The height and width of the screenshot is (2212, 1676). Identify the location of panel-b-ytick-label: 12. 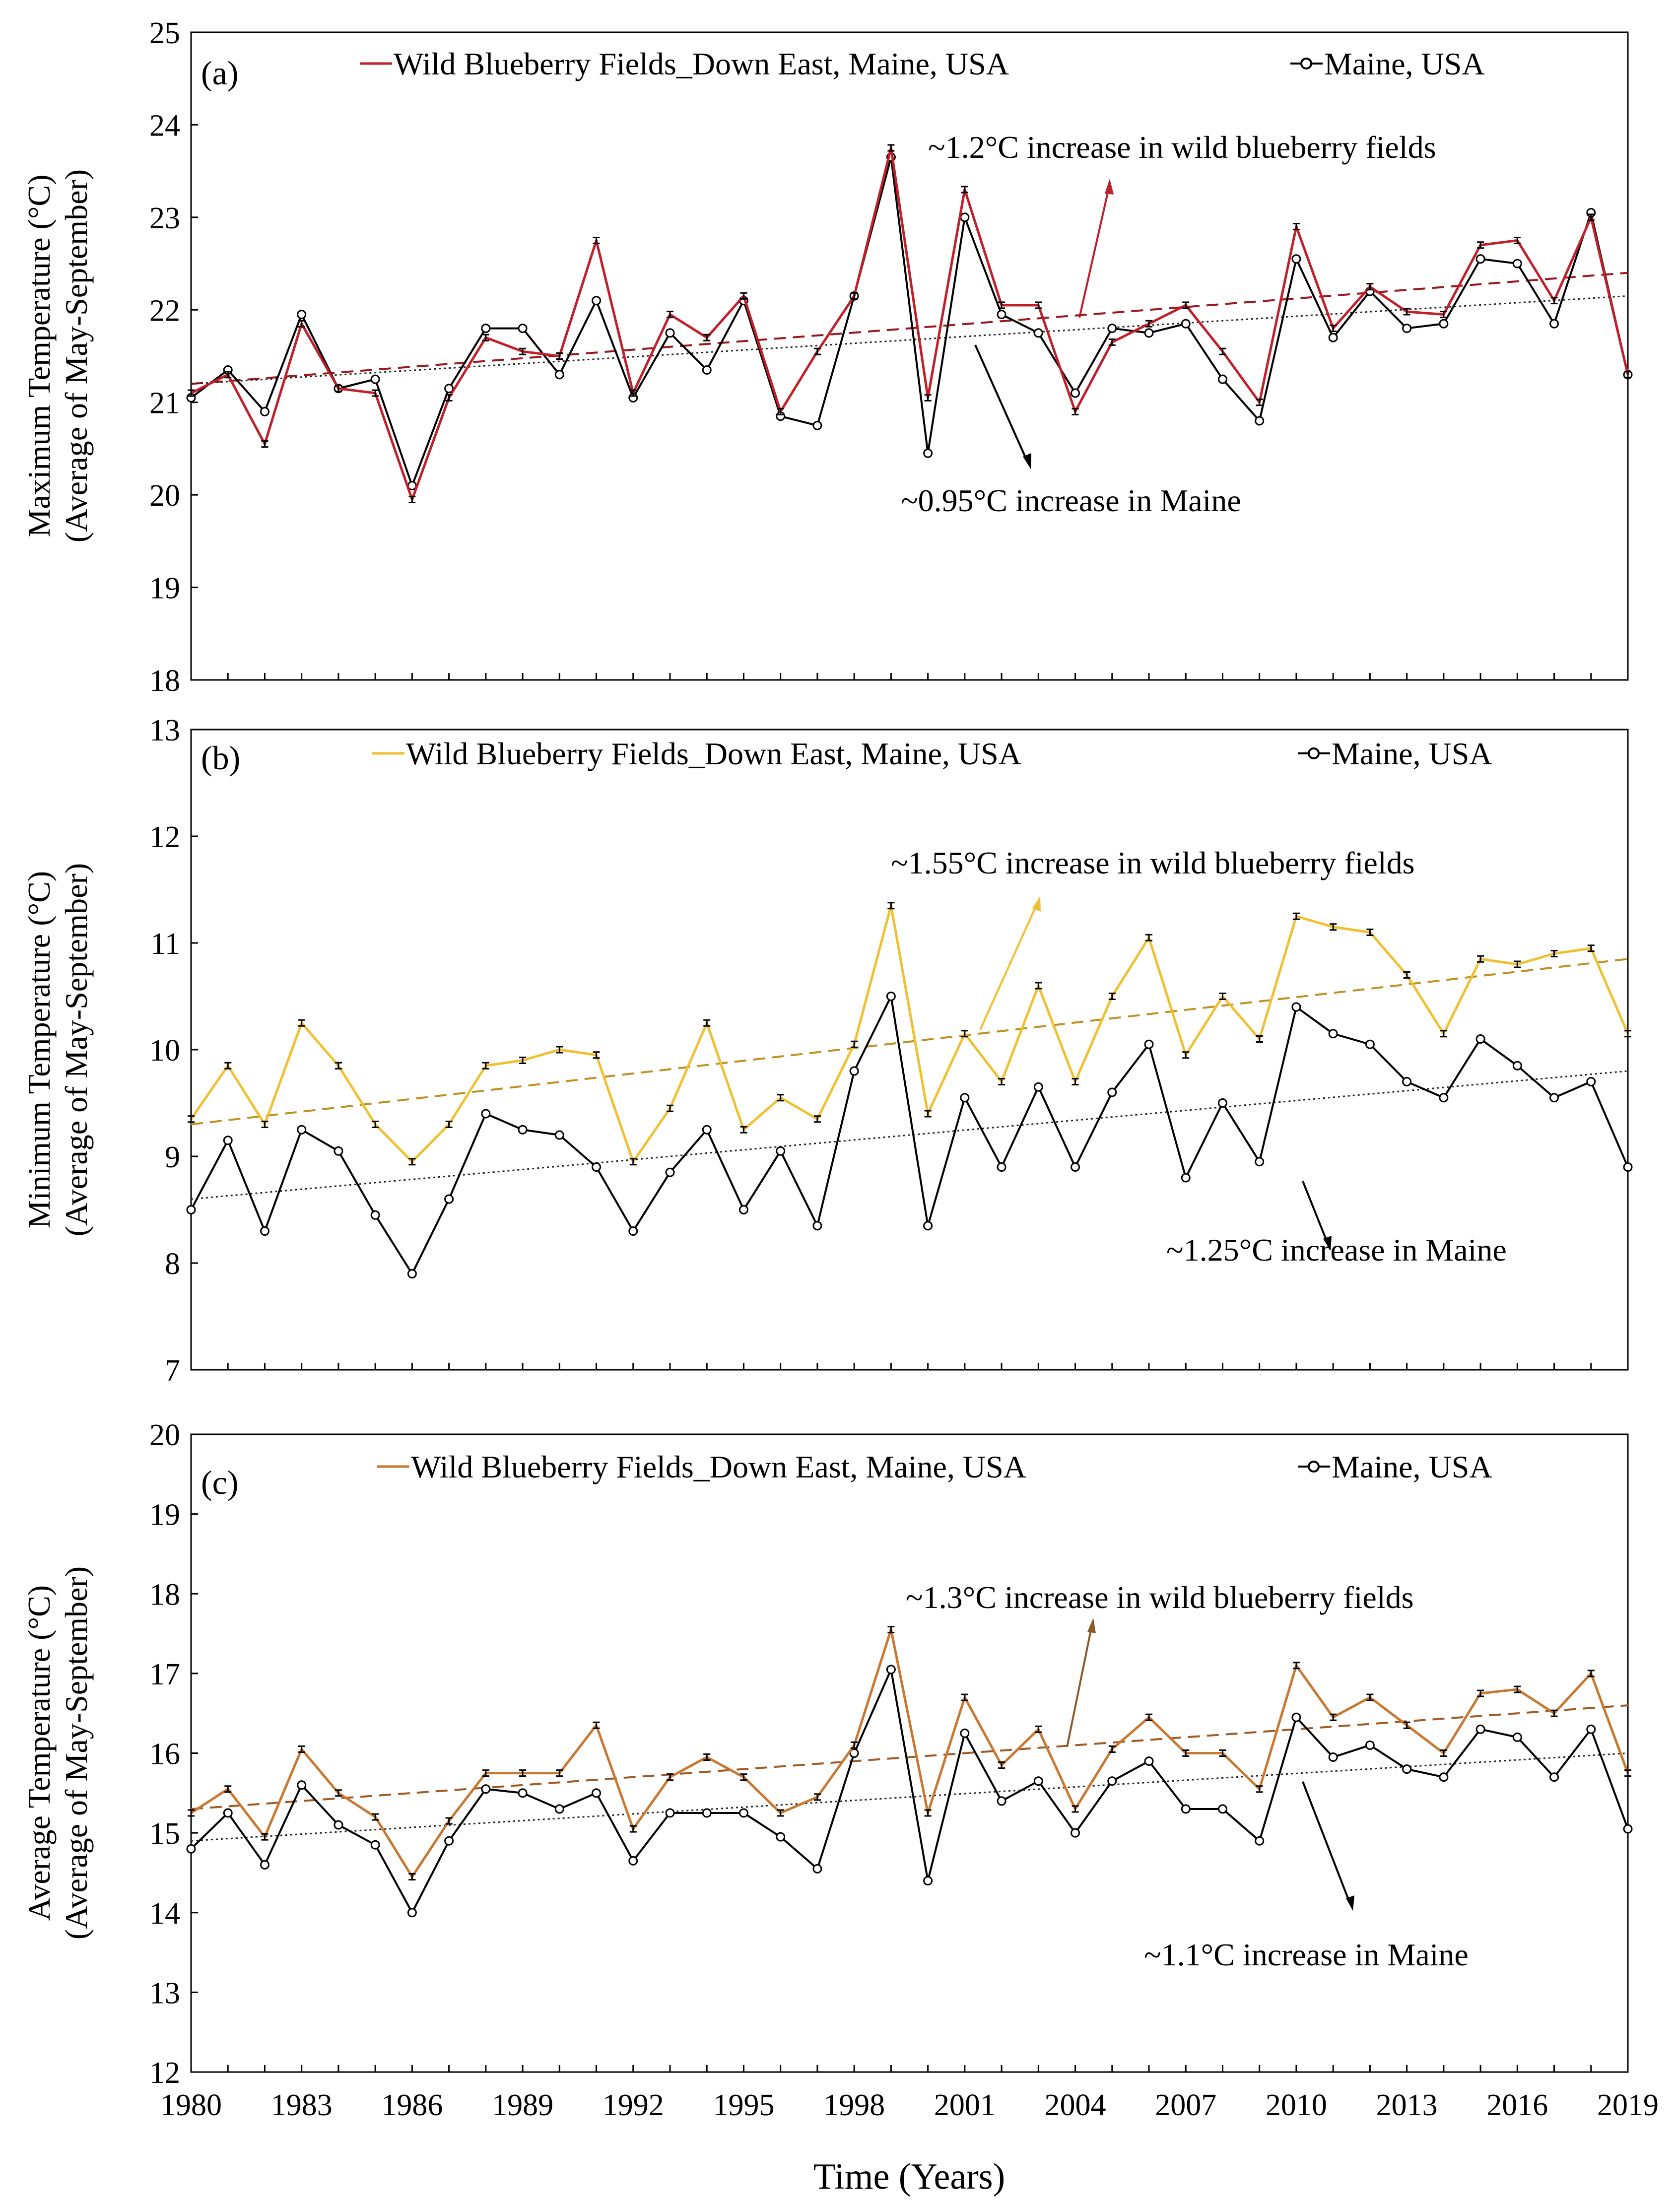
(164, 837).